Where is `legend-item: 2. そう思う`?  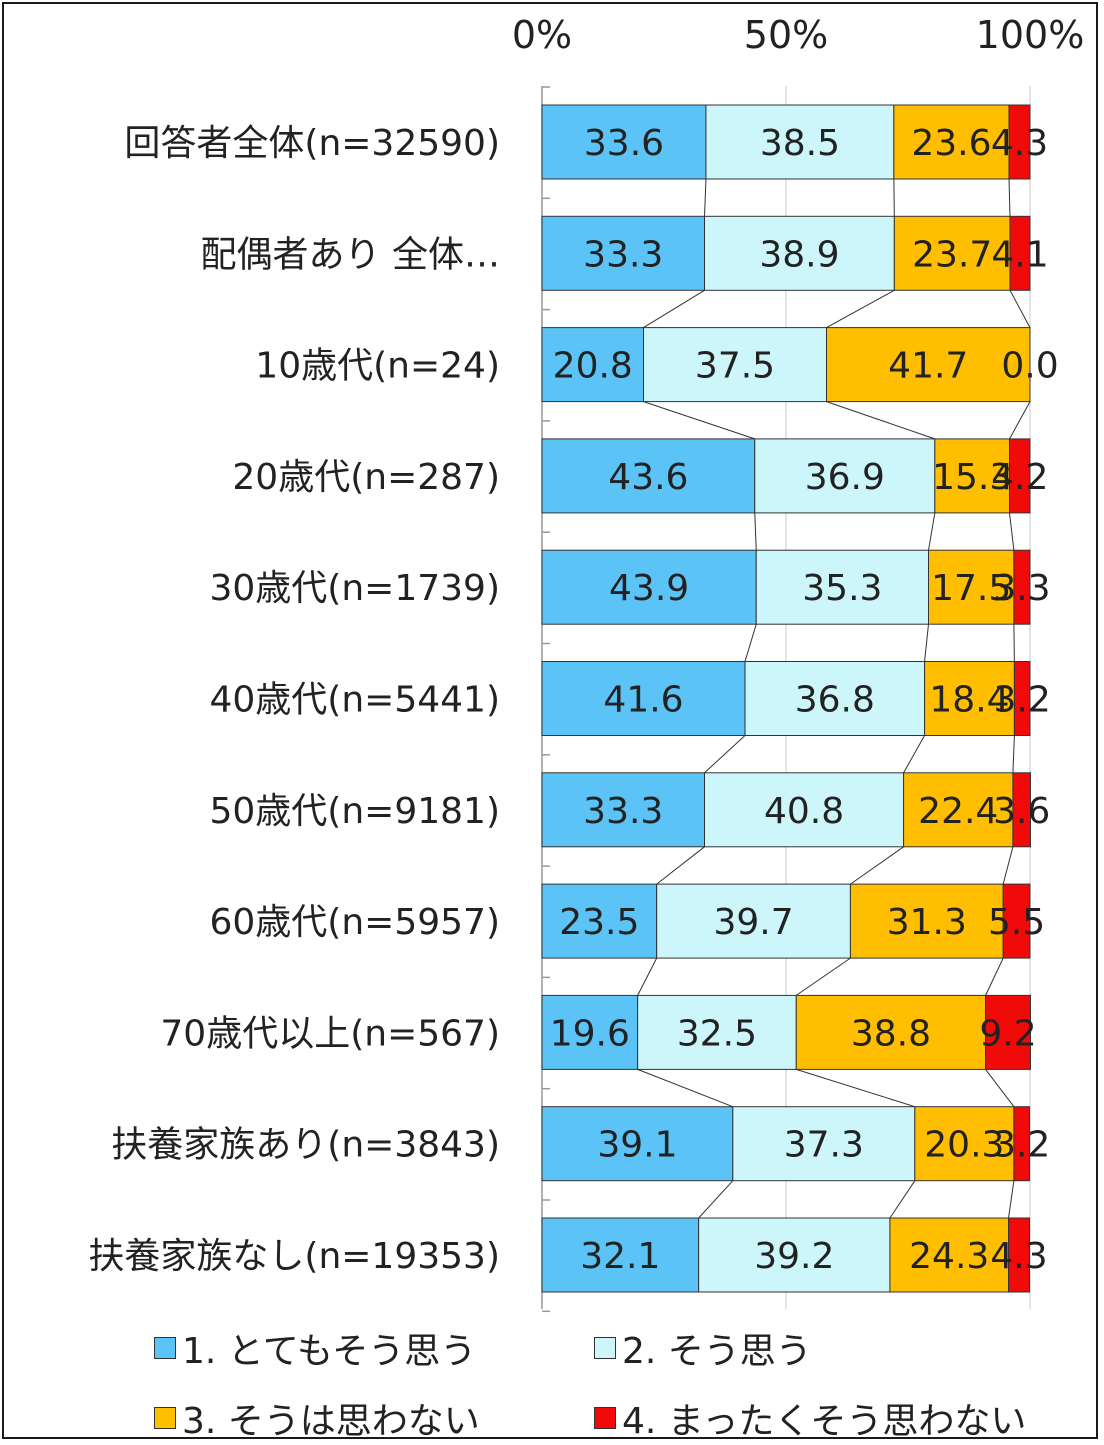 legend-item: 2. そう思う is located at coordinates (703, 1348).